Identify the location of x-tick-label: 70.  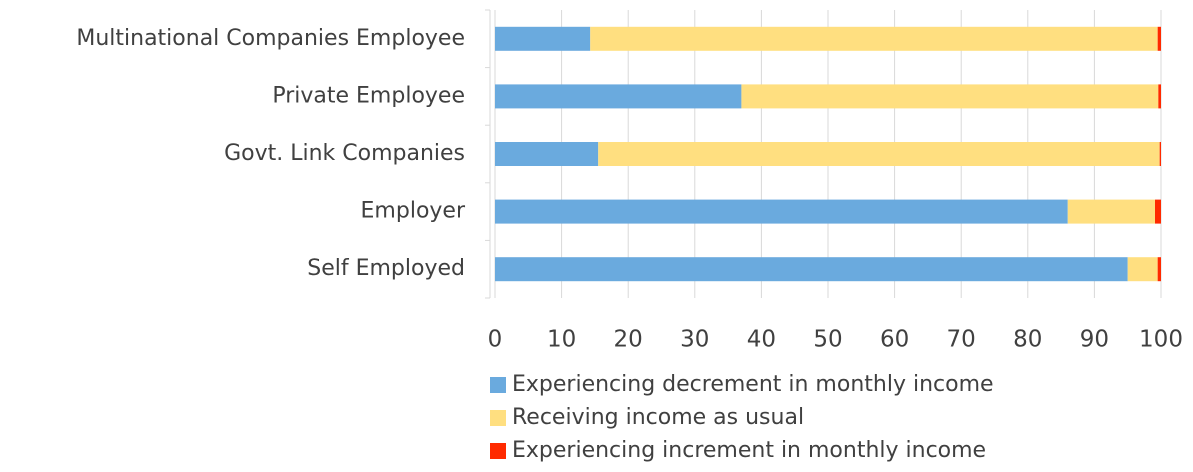
(961, 340).